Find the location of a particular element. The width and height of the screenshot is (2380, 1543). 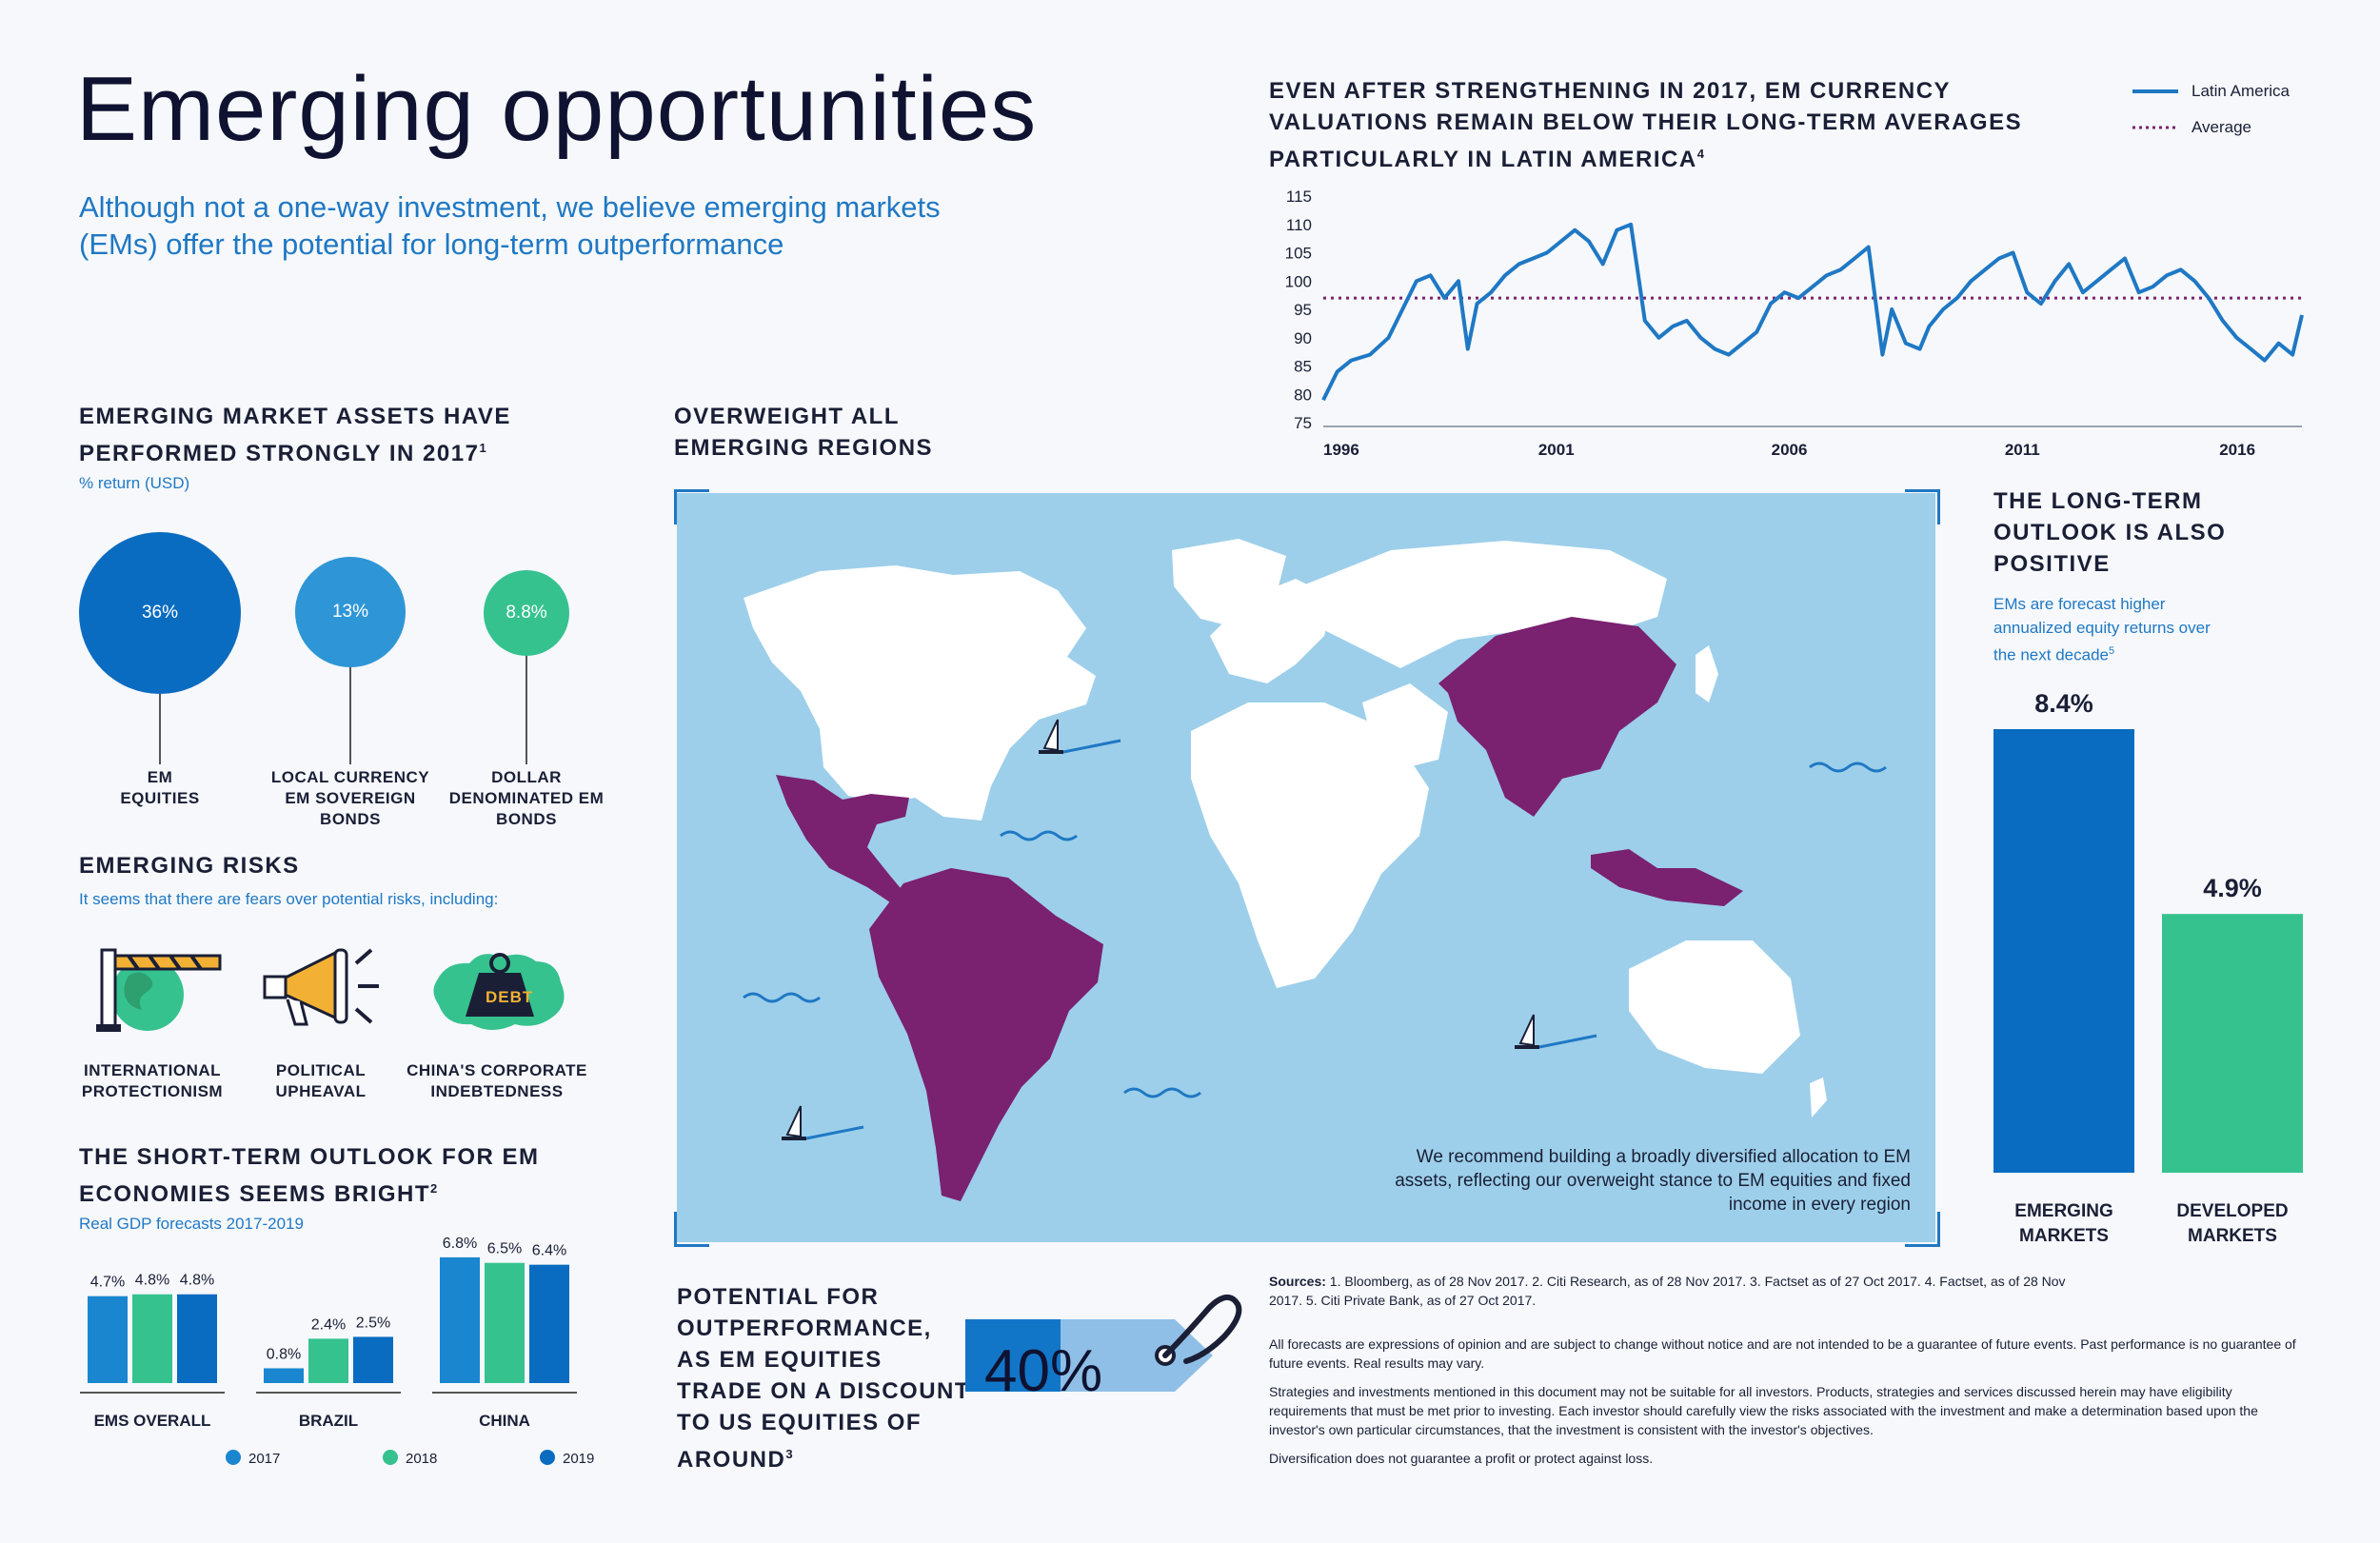

legend-average: Average is located at coordinates (2222, 127).